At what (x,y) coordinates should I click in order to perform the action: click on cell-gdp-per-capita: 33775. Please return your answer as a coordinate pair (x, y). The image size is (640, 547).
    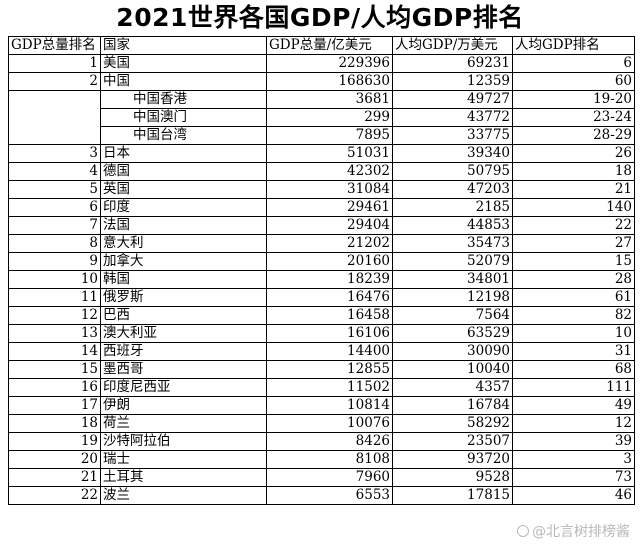
    Looking at the image, I should click on (452, 135).